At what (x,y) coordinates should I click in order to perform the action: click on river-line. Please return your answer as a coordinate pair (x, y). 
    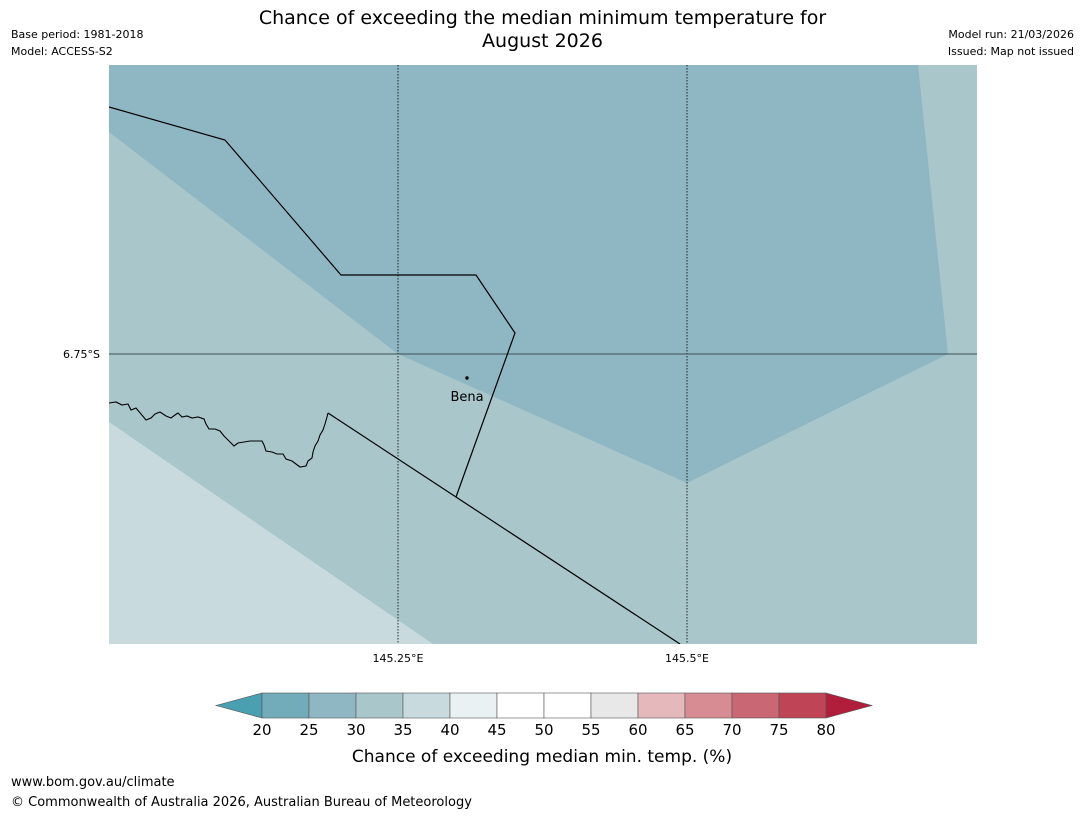
    Looking at the image, I should click on (219, 434).